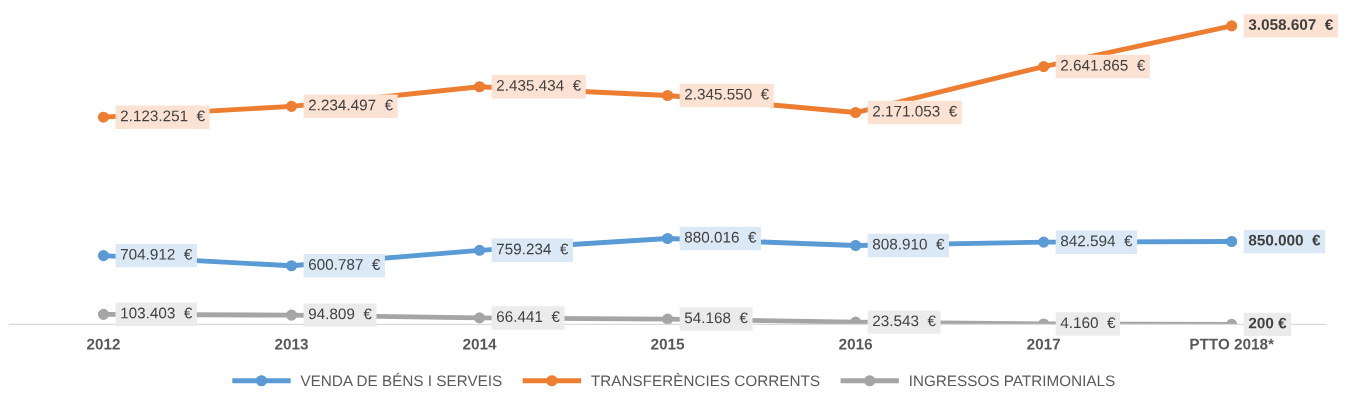 This screenshot has height=403, width=1350. I want to click on data-label: 2.234.497 €, so click(350, 105).